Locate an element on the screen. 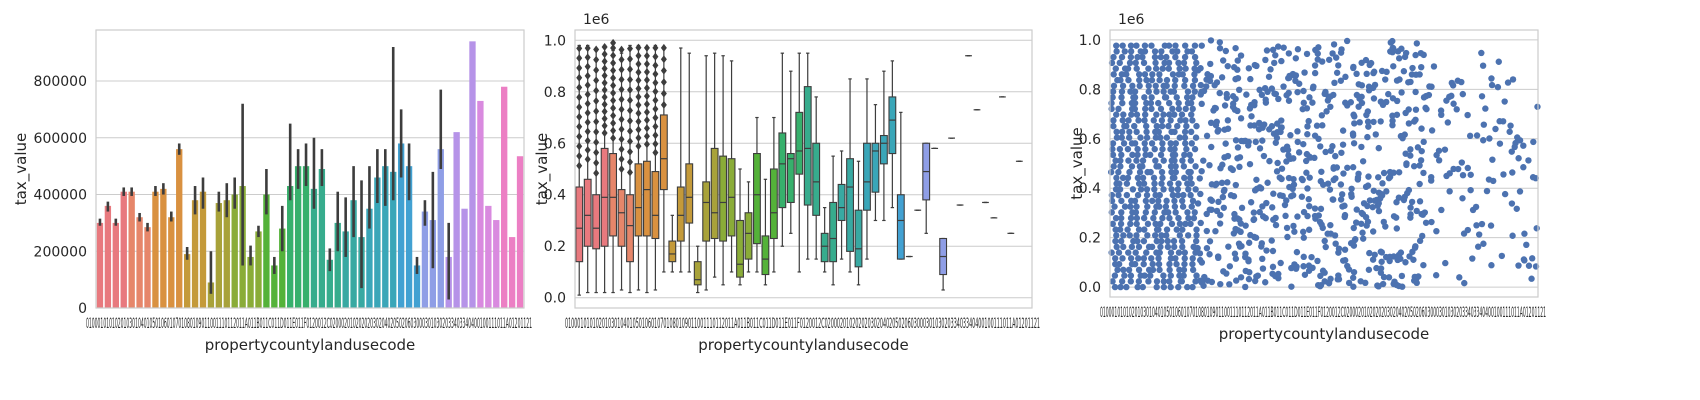 The height and width of the screenshot is (400, 1700). x-axis-label: propertycountylandusecode is located at coordinates (803, 345).